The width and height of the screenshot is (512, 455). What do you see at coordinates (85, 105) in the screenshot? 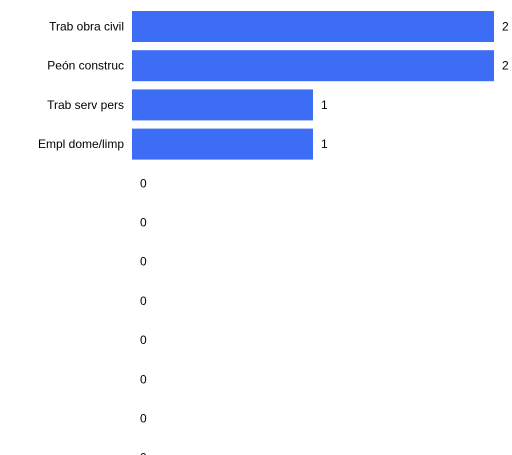
I see `category-label-2: Trab serv pers` at bounding box center [85, 105].